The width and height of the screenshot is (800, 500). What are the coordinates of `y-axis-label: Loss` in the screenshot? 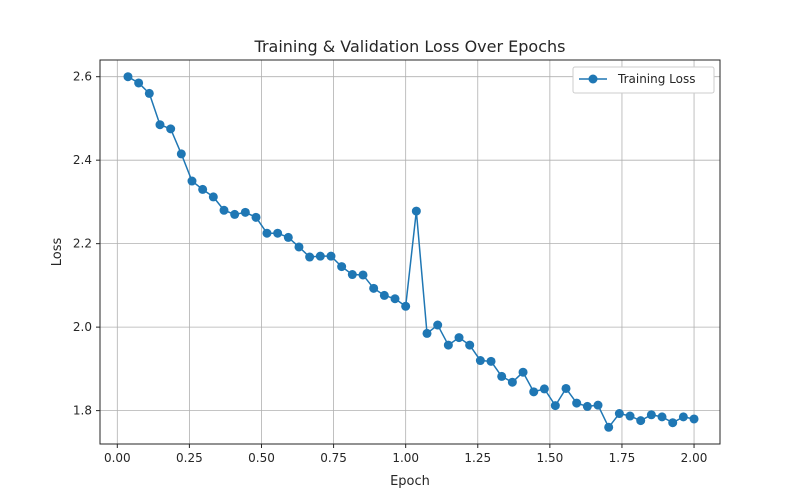 It's located at (57, 252).